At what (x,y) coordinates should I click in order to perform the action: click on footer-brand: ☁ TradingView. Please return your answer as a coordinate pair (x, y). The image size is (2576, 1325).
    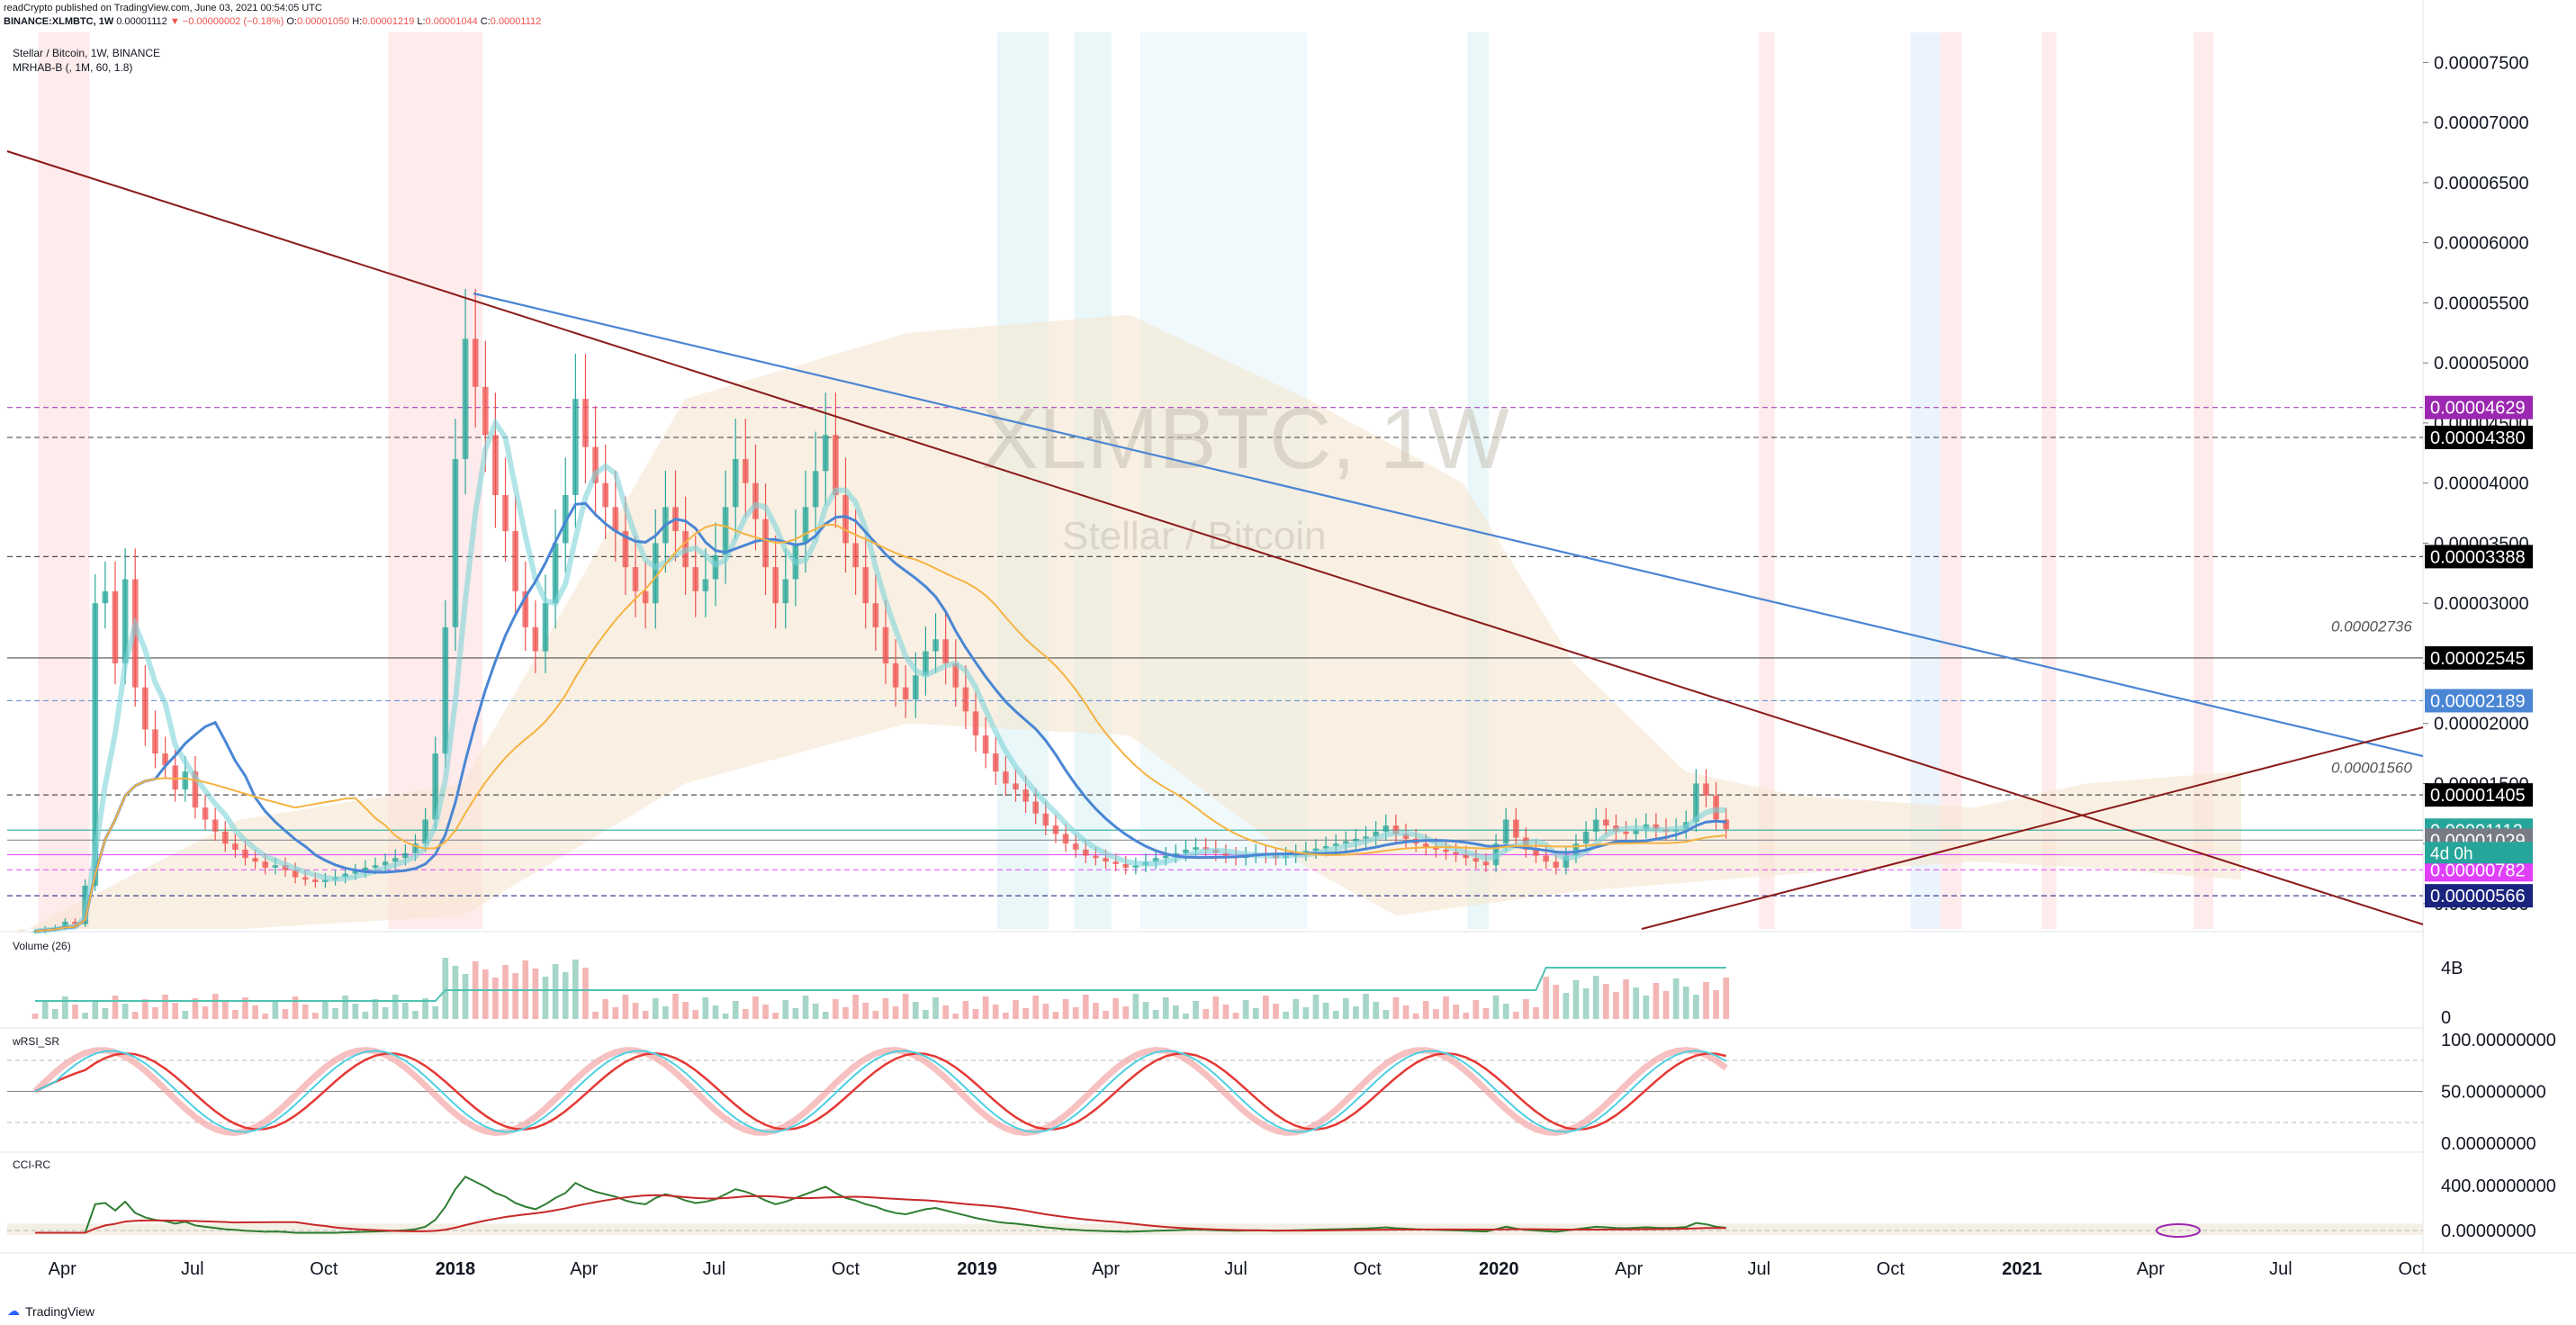
    Looking at the image, I should click on (51, 1311).